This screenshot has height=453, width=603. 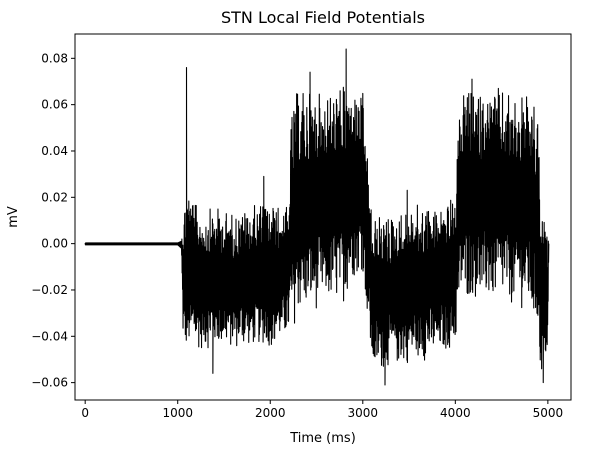 What do you see at coordinates (54, 58) in the screenshot?
I see `y-tick-label: 0.08` at bounding box center [54, 58].